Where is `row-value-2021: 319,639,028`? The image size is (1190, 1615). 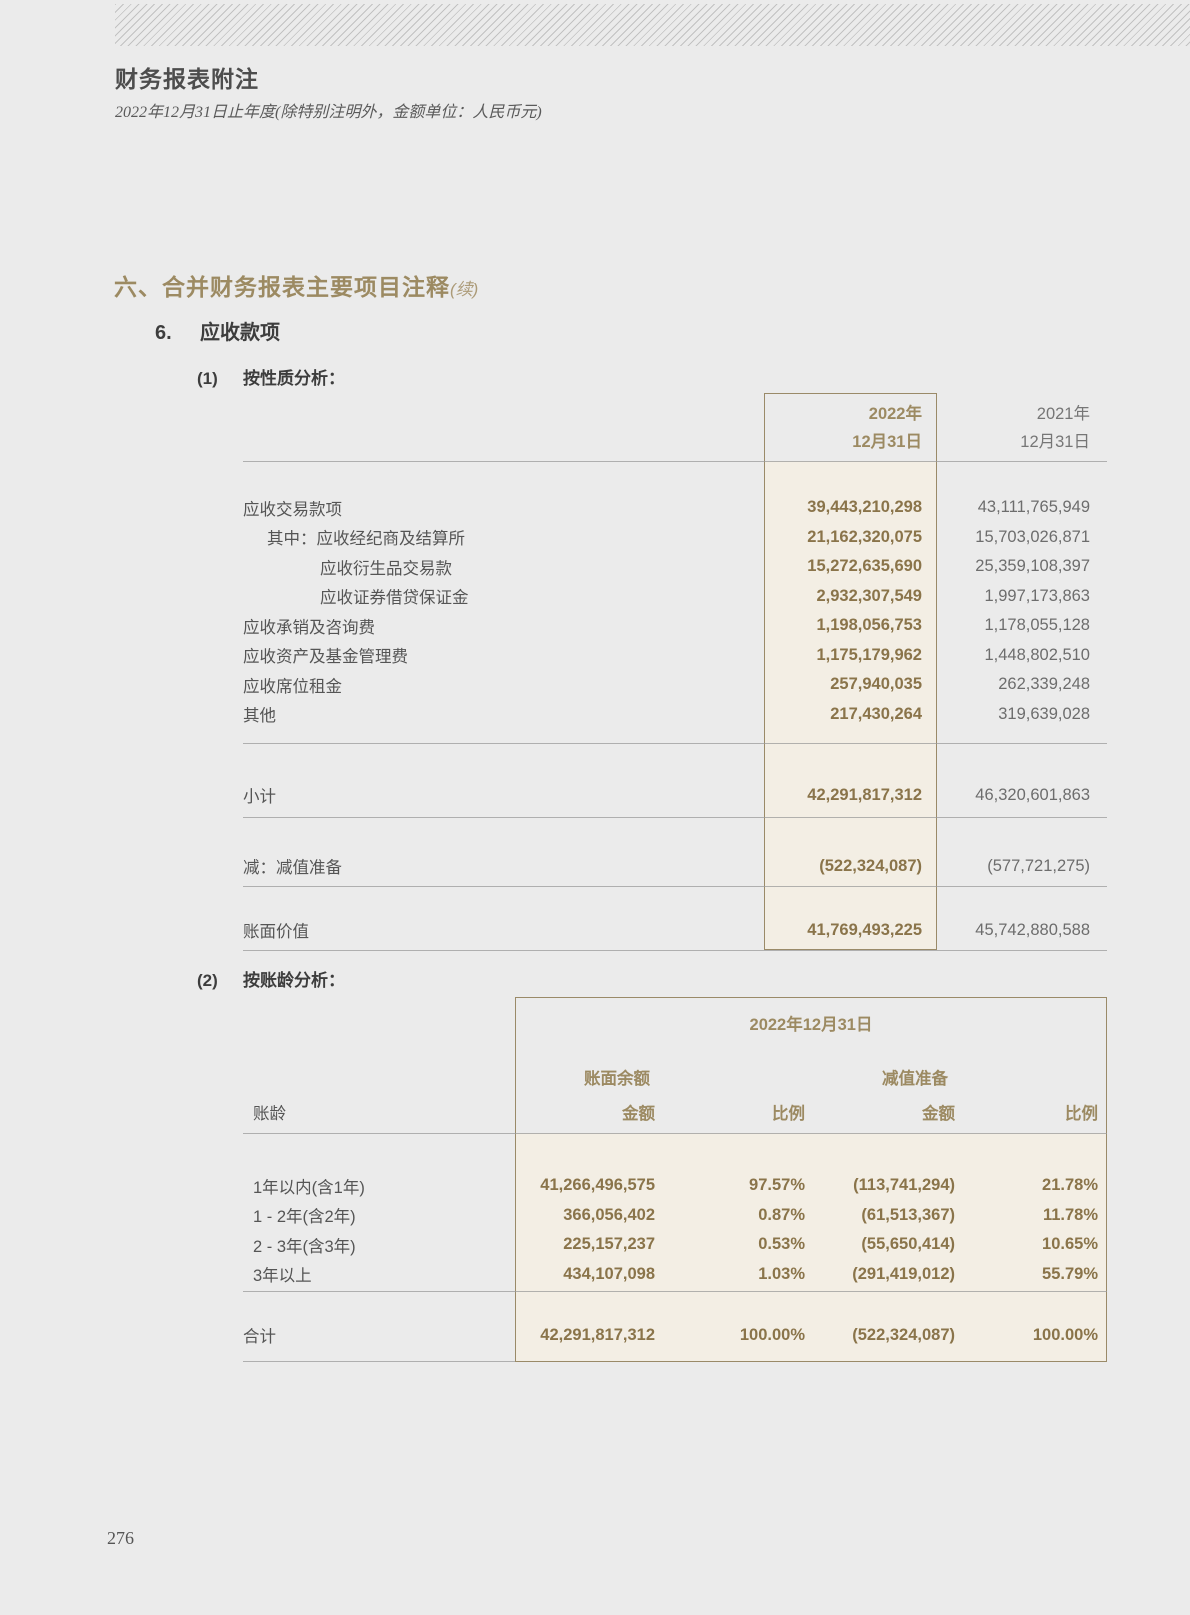
row-value-2021: 319,639,028 is located at coordinates (1044, 713).